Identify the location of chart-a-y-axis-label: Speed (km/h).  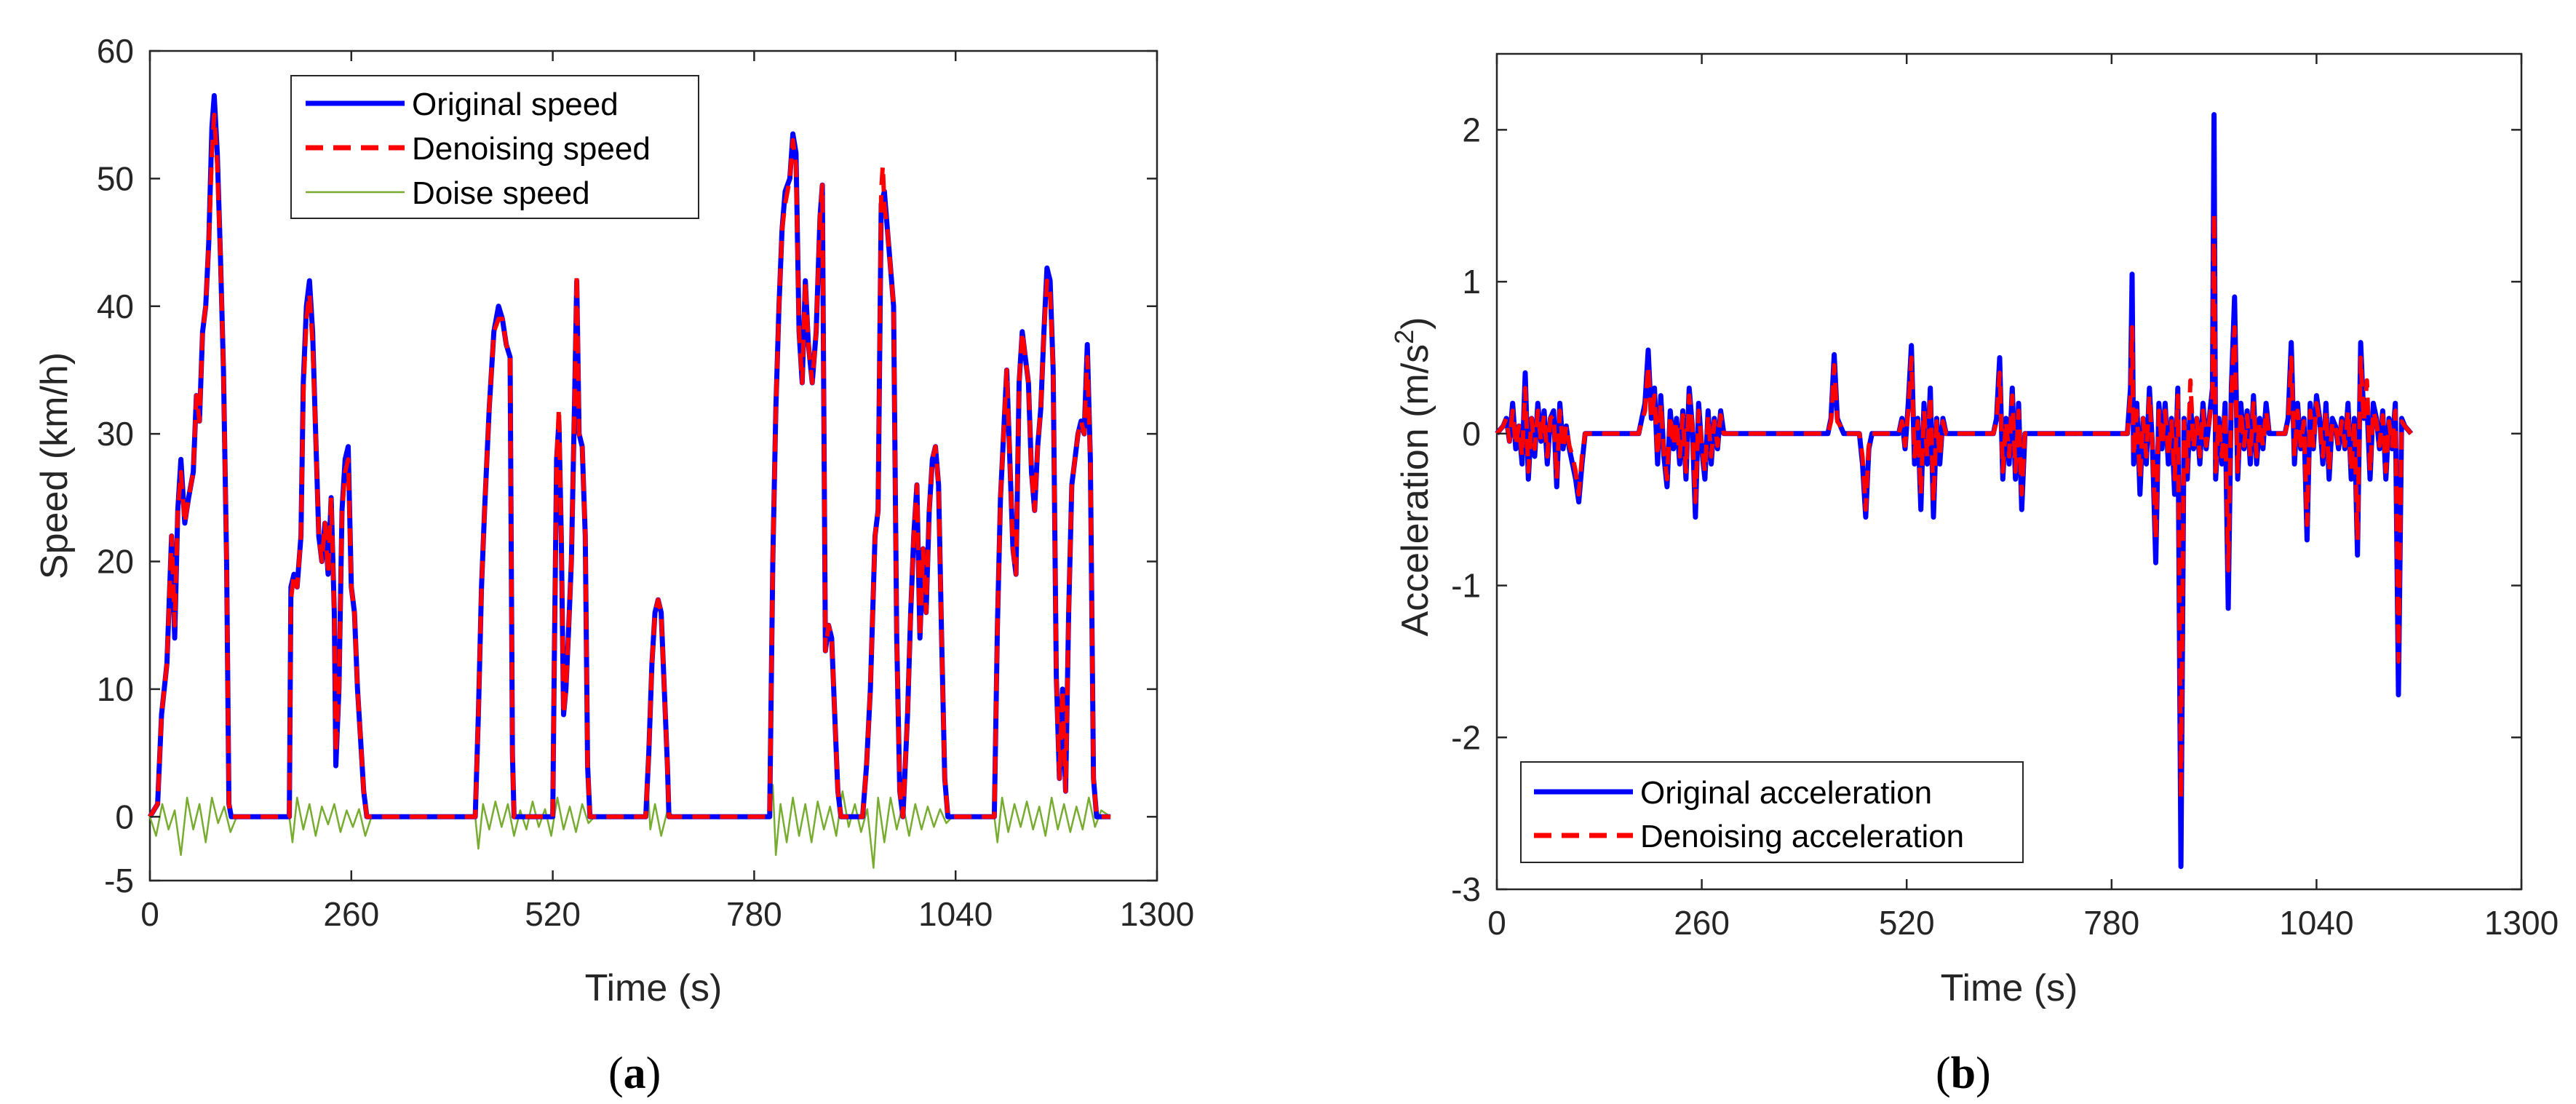
(54, 465).